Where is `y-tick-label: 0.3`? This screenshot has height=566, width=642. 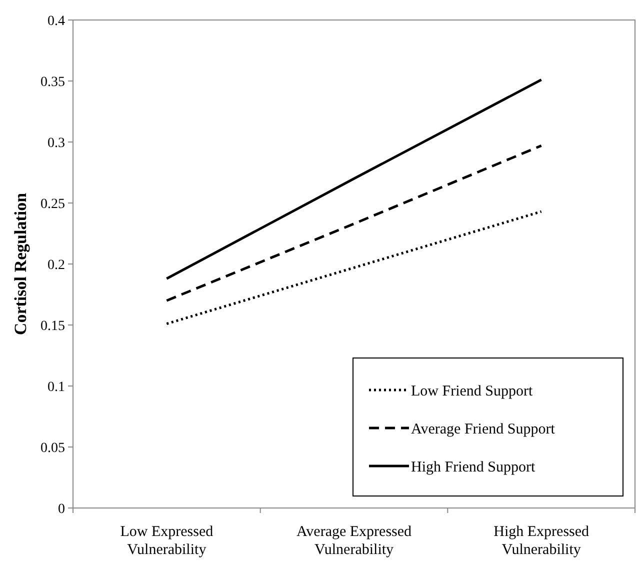 y-tick-label: 0.3 is located at coordinates (56, 143).